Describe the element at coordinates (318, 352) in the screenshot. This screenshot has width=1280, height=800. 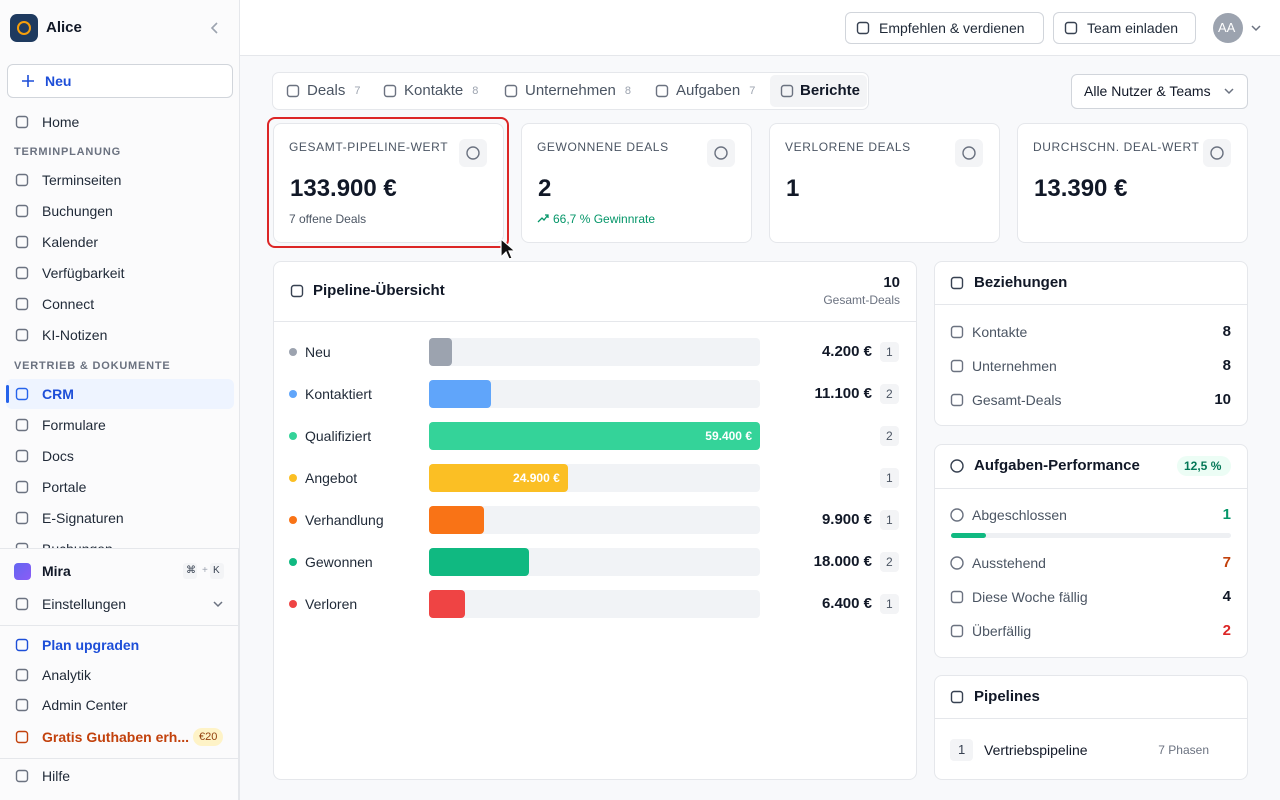
I see `stage-name: Neu` at that location.